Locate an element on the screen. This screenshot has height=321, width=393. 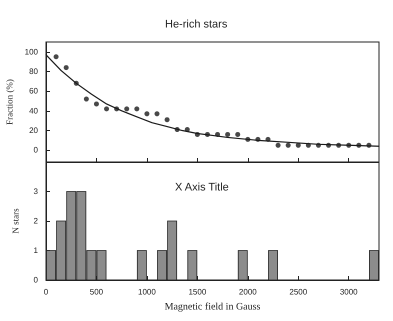
x-tick-label: 1000 is located at coordinates (147, 292).